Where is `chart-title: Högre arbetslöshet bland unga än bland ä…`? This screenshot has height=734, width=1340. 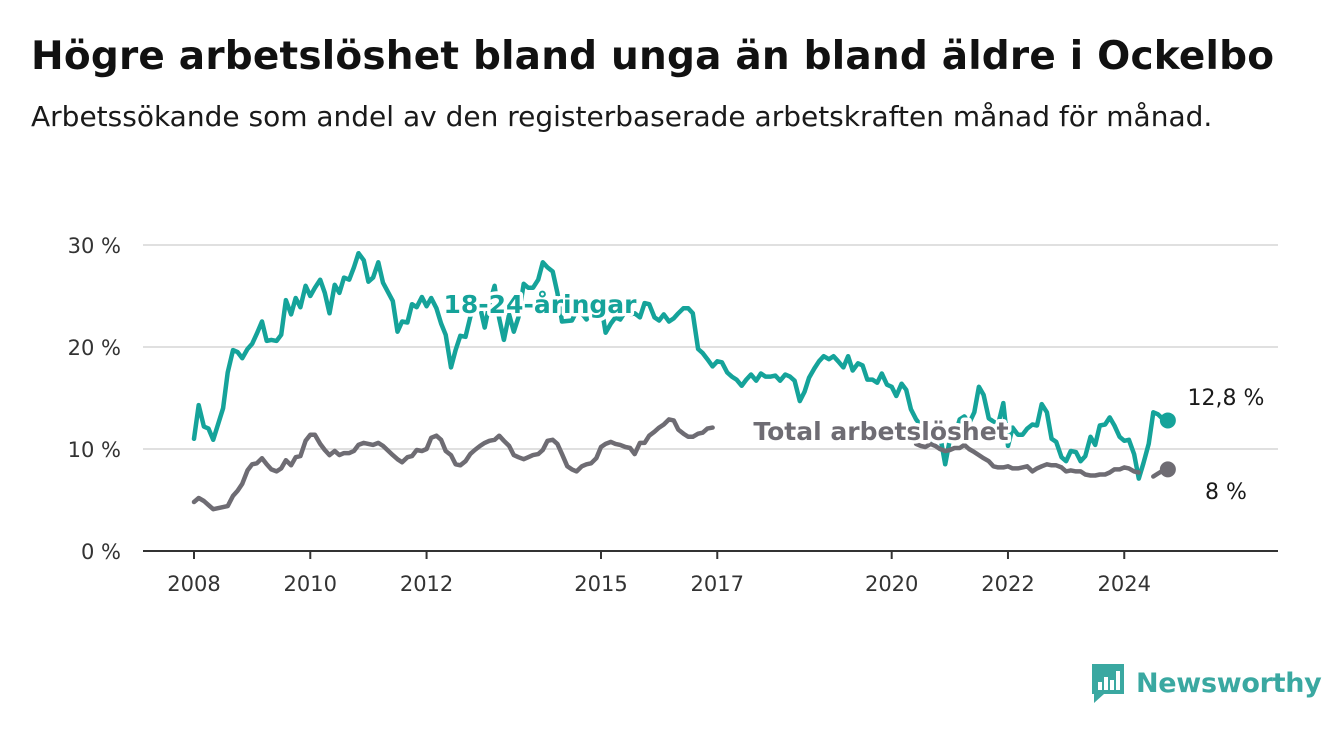
chart-title: Högre arbetslöshet bland unga än bland ä… is located at coordinates (653, 56).